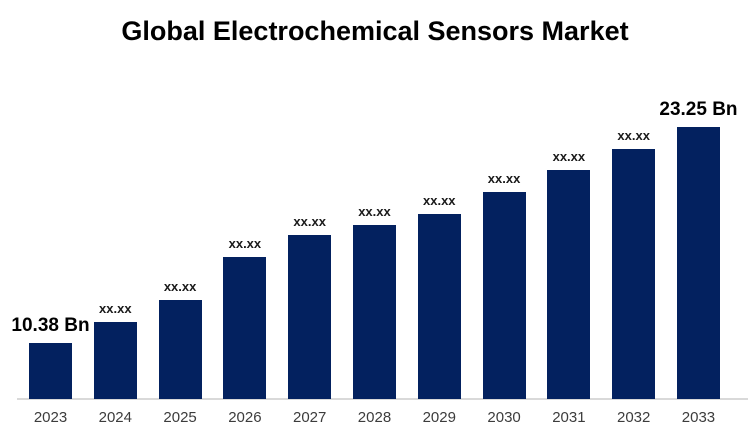 This screenshot has height=438, width=750. What do you see at coordinates (569, 417) in the screenshot?
I see `x-tick-label-2031: 2031` at bounding box center [569, 417].